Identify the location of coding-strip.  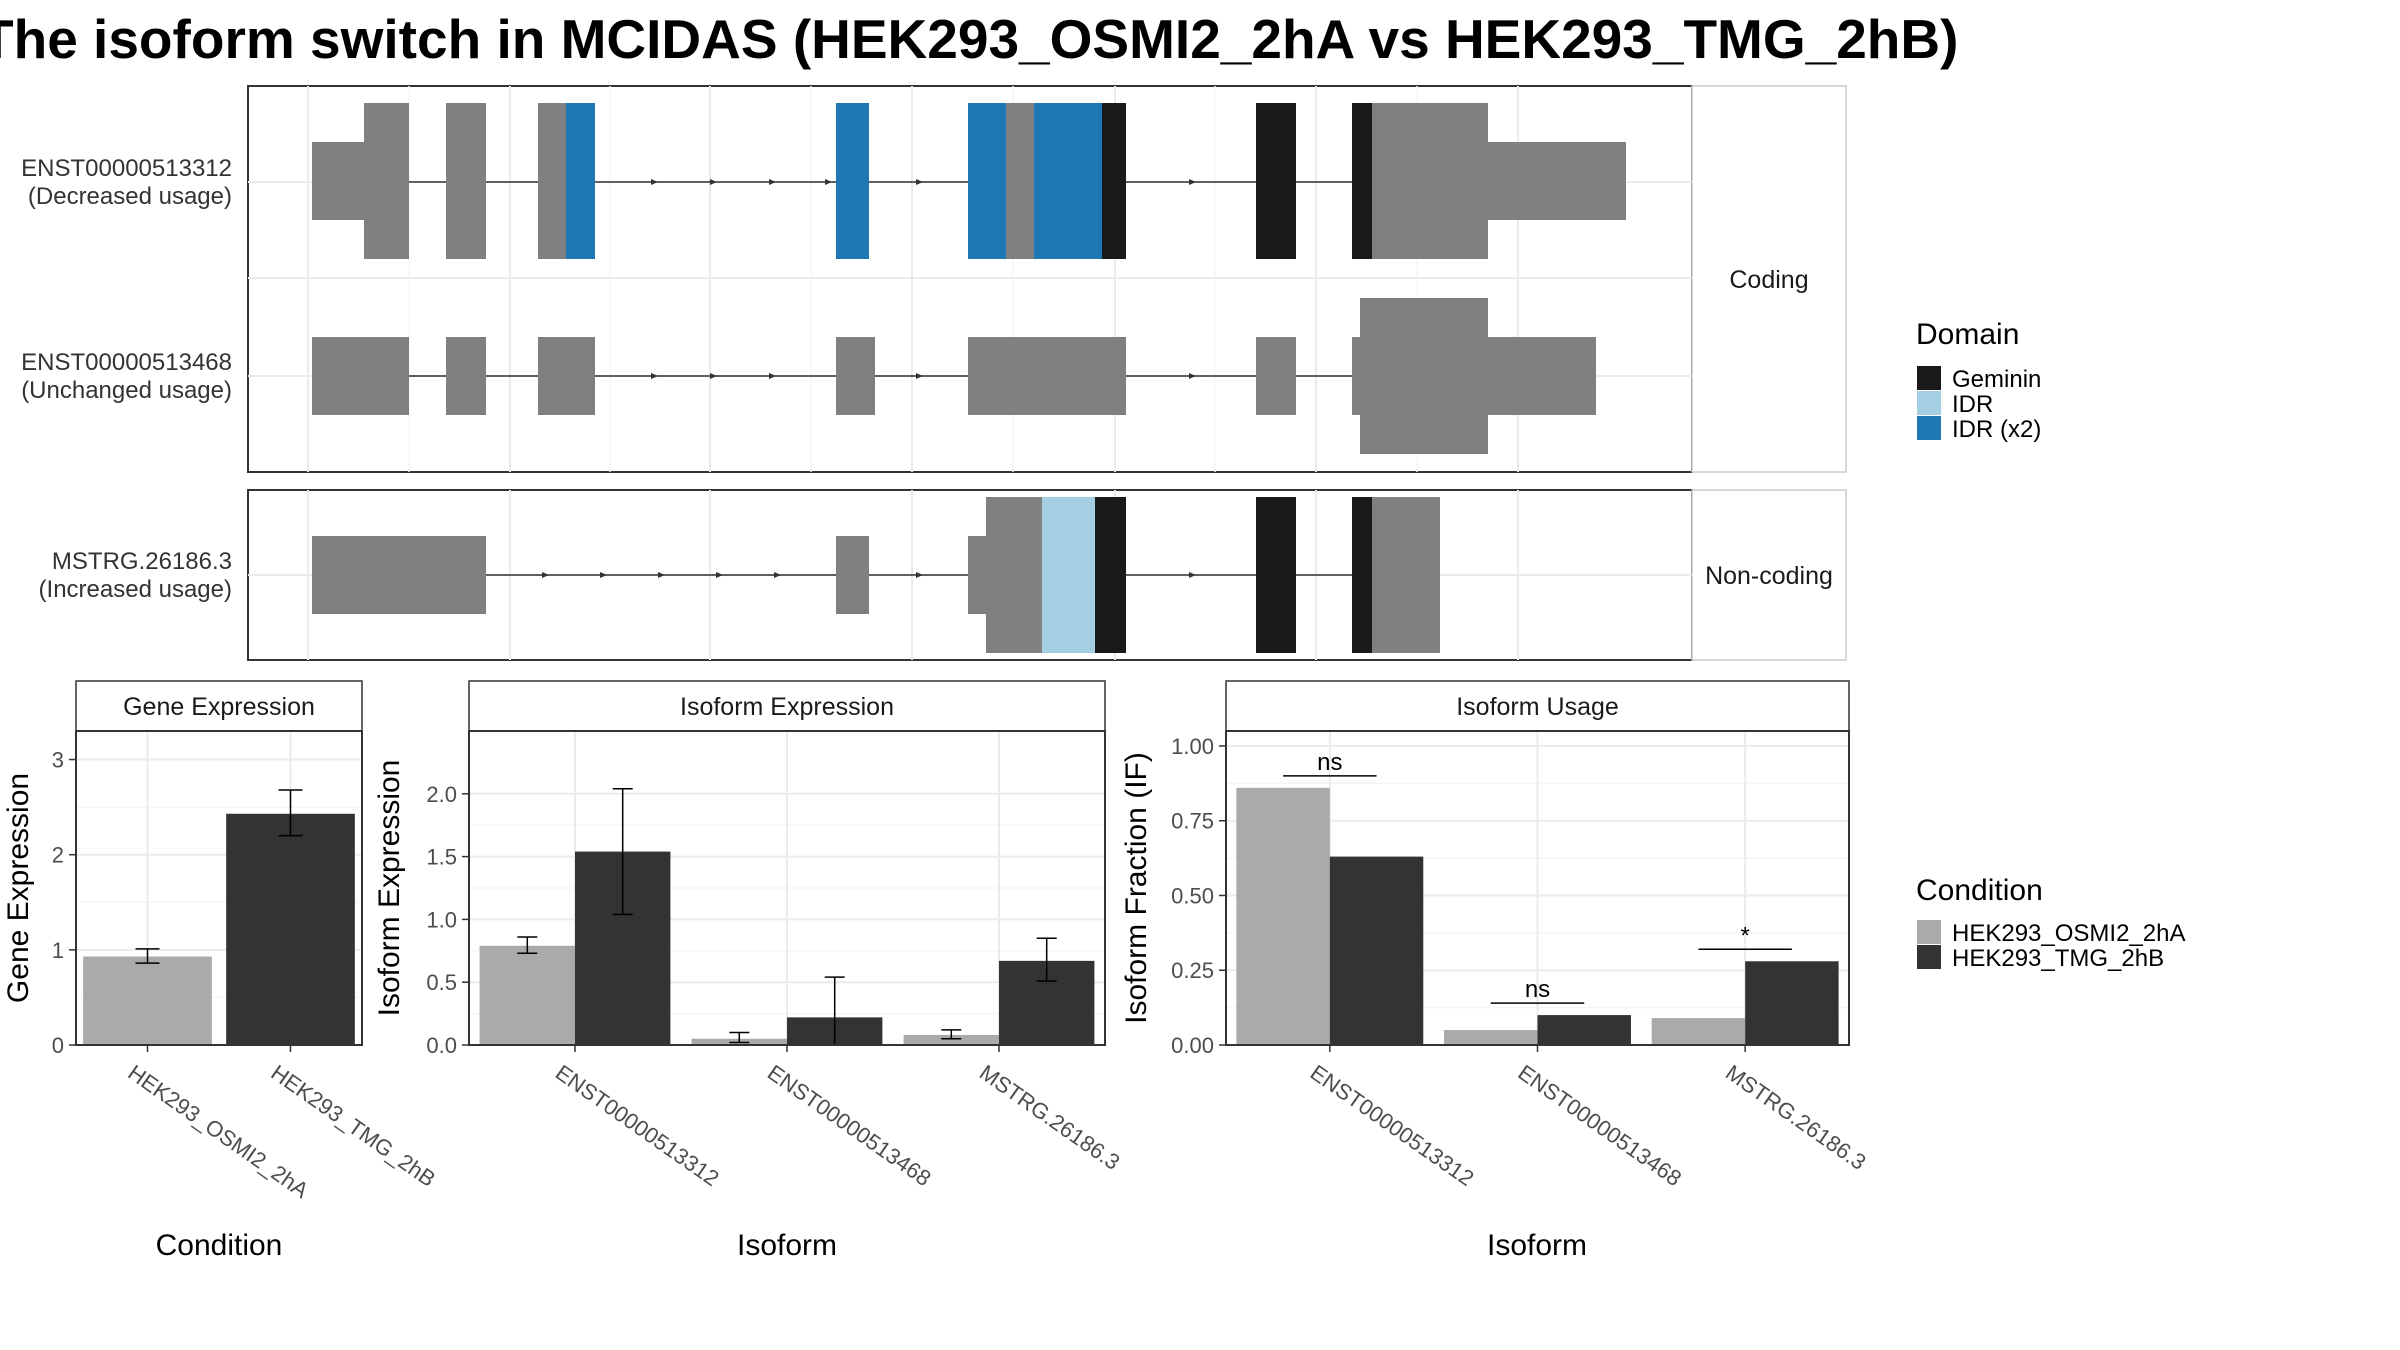
(1769, 279).